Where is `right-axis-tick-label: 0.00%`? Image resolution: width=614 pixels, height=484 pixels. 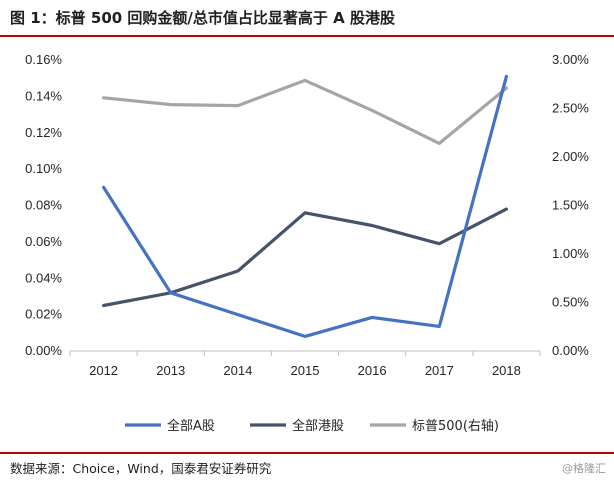 right-axis-tick-label: 0.00% is located at coordinates (570, 350).